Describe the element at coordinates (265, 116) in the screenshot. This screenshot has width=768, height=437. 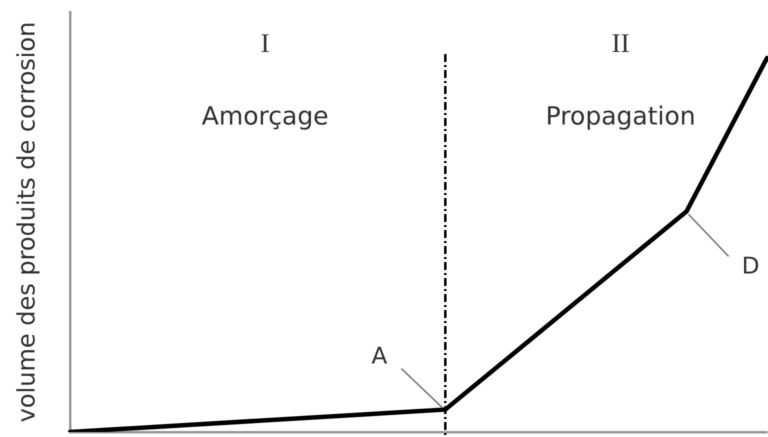
I see `annotation: Amorçage` at that location.